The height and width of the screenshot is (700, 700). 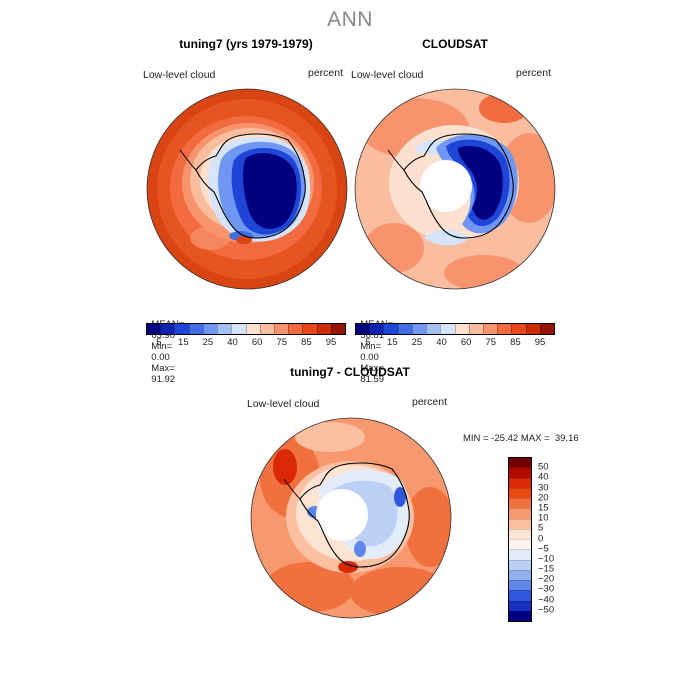 I want to click on figure-title: ANN, so click(x=350, y=19).